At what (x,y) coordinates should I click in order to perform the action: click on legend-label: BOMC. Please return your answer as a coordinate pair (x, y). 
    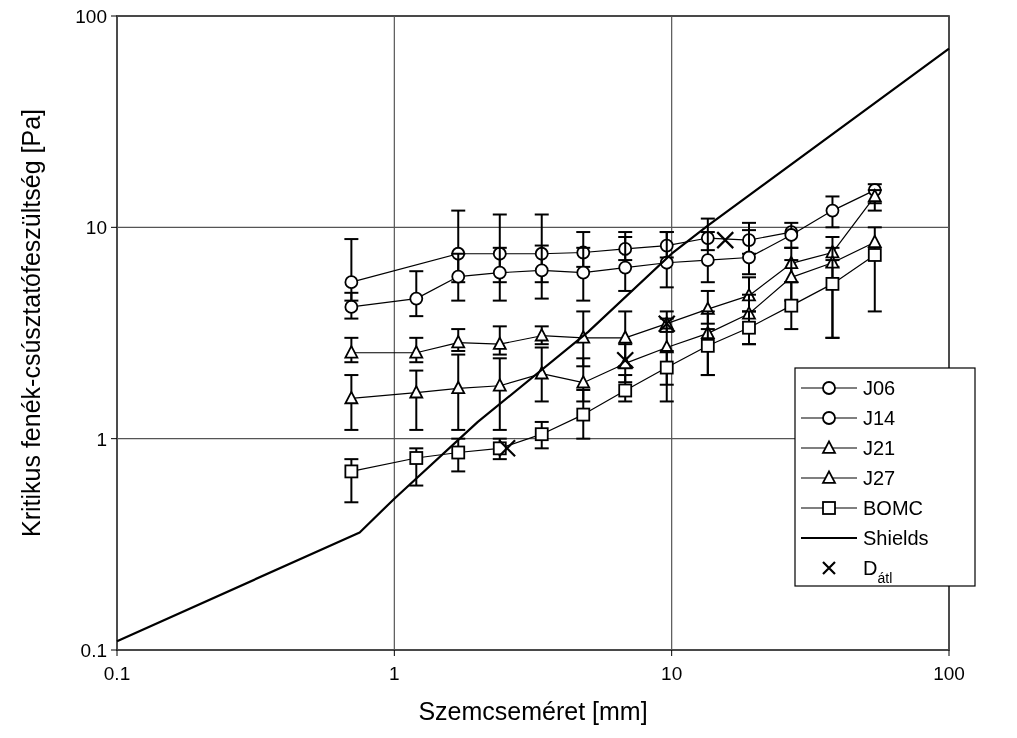
    Looking at the image, I should click on (893, 508).